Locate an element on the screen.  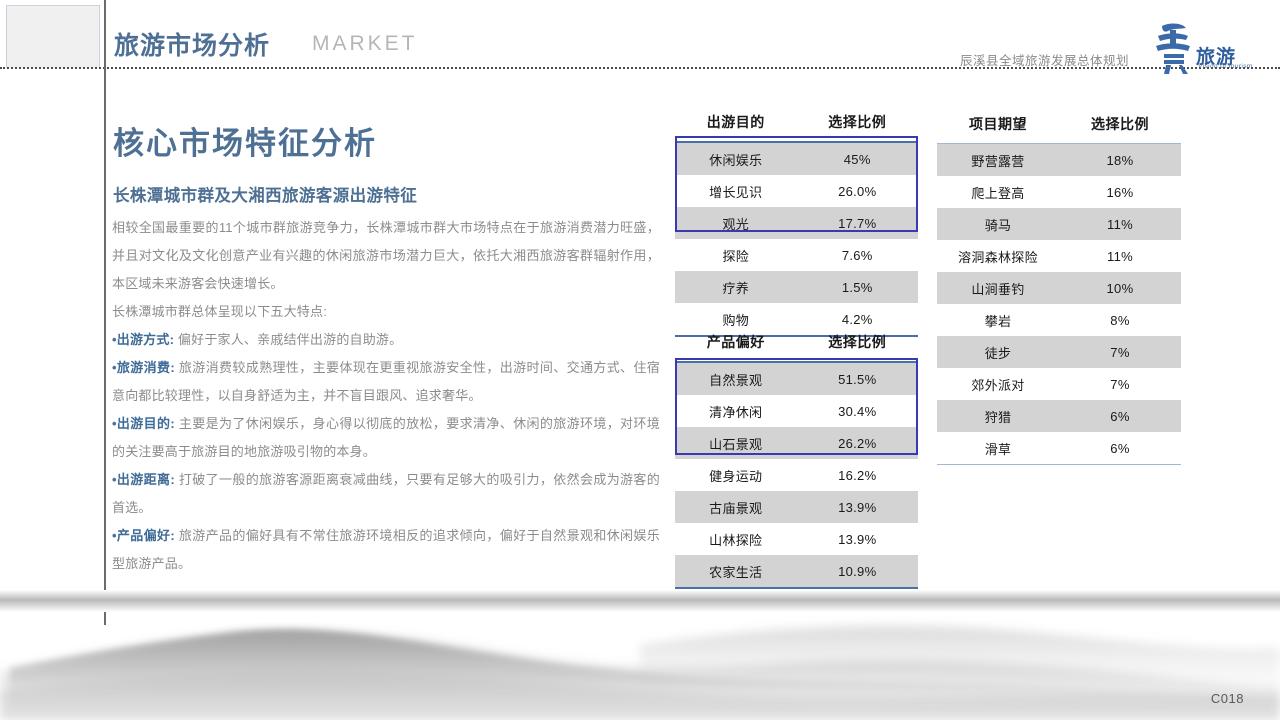
cell-ratio: 26.2% is located at coordinates (857, 443).